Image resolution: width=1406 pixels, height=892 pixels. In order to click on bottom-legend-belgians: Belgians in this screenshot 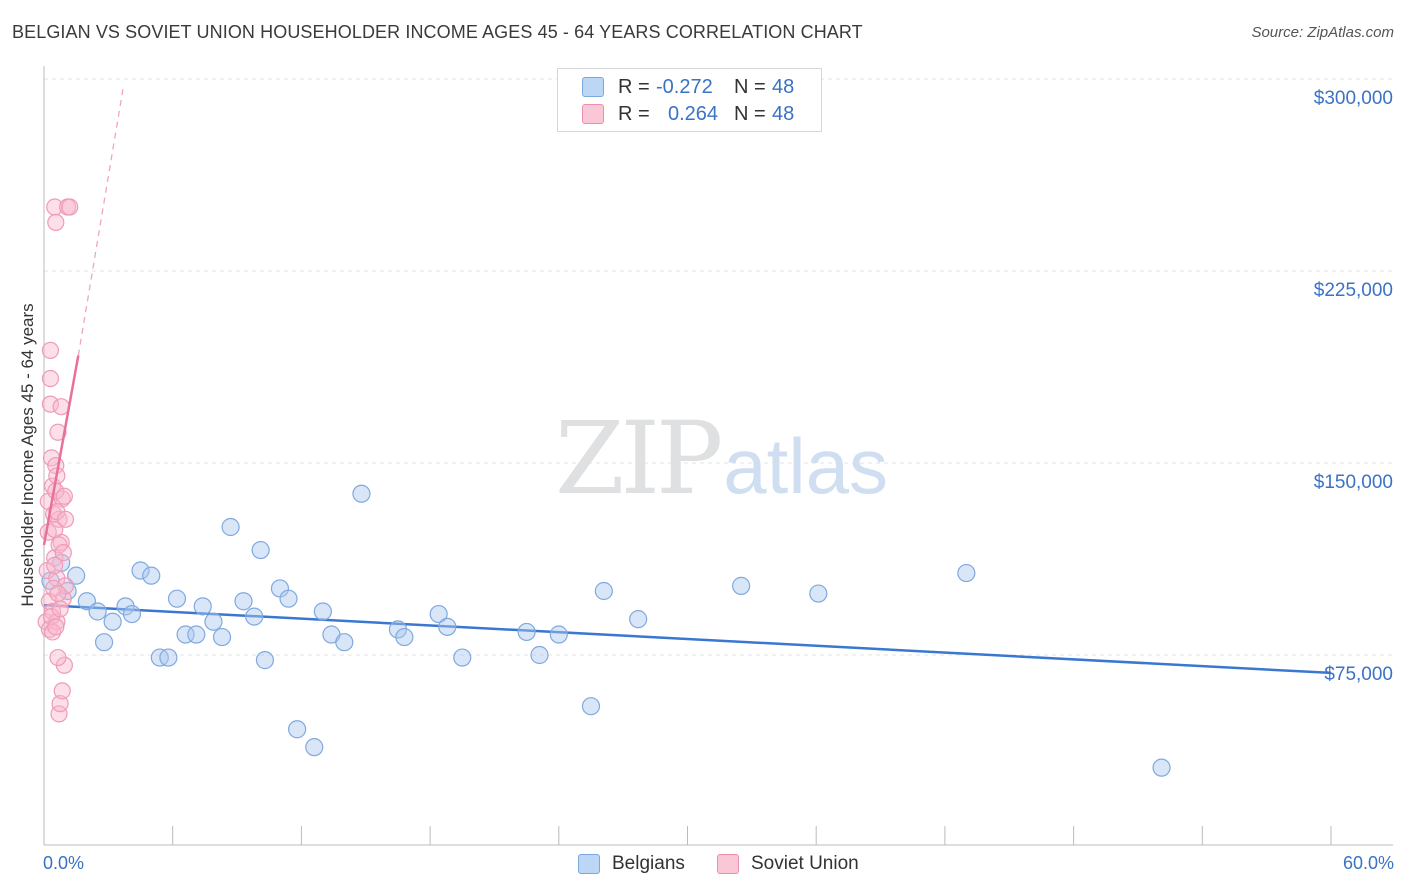, I will do `click(631, 864)`.